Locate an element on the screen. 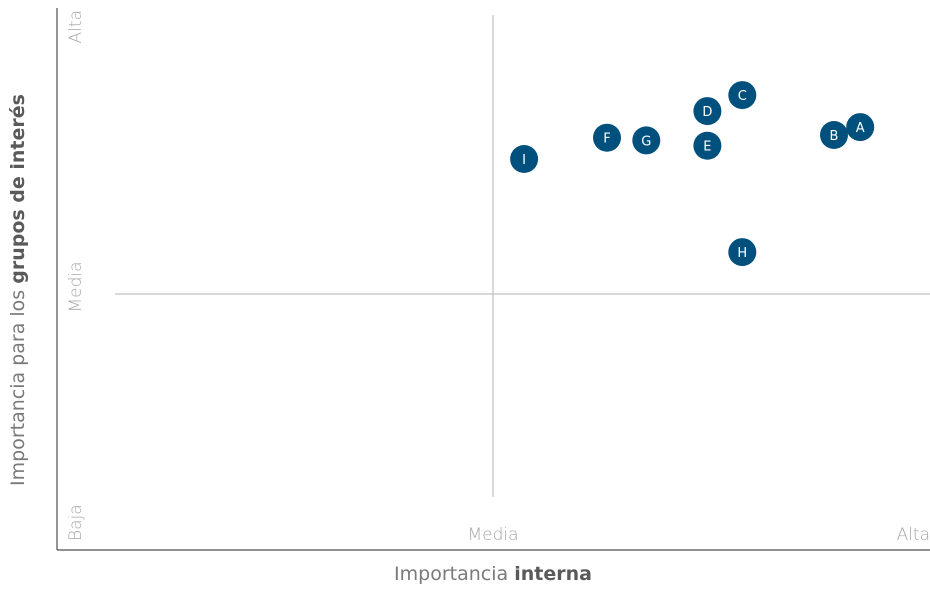 This screenshot has height=590, width=930. y-tick-label-baja: Baja is located at coordinates (76, 522).